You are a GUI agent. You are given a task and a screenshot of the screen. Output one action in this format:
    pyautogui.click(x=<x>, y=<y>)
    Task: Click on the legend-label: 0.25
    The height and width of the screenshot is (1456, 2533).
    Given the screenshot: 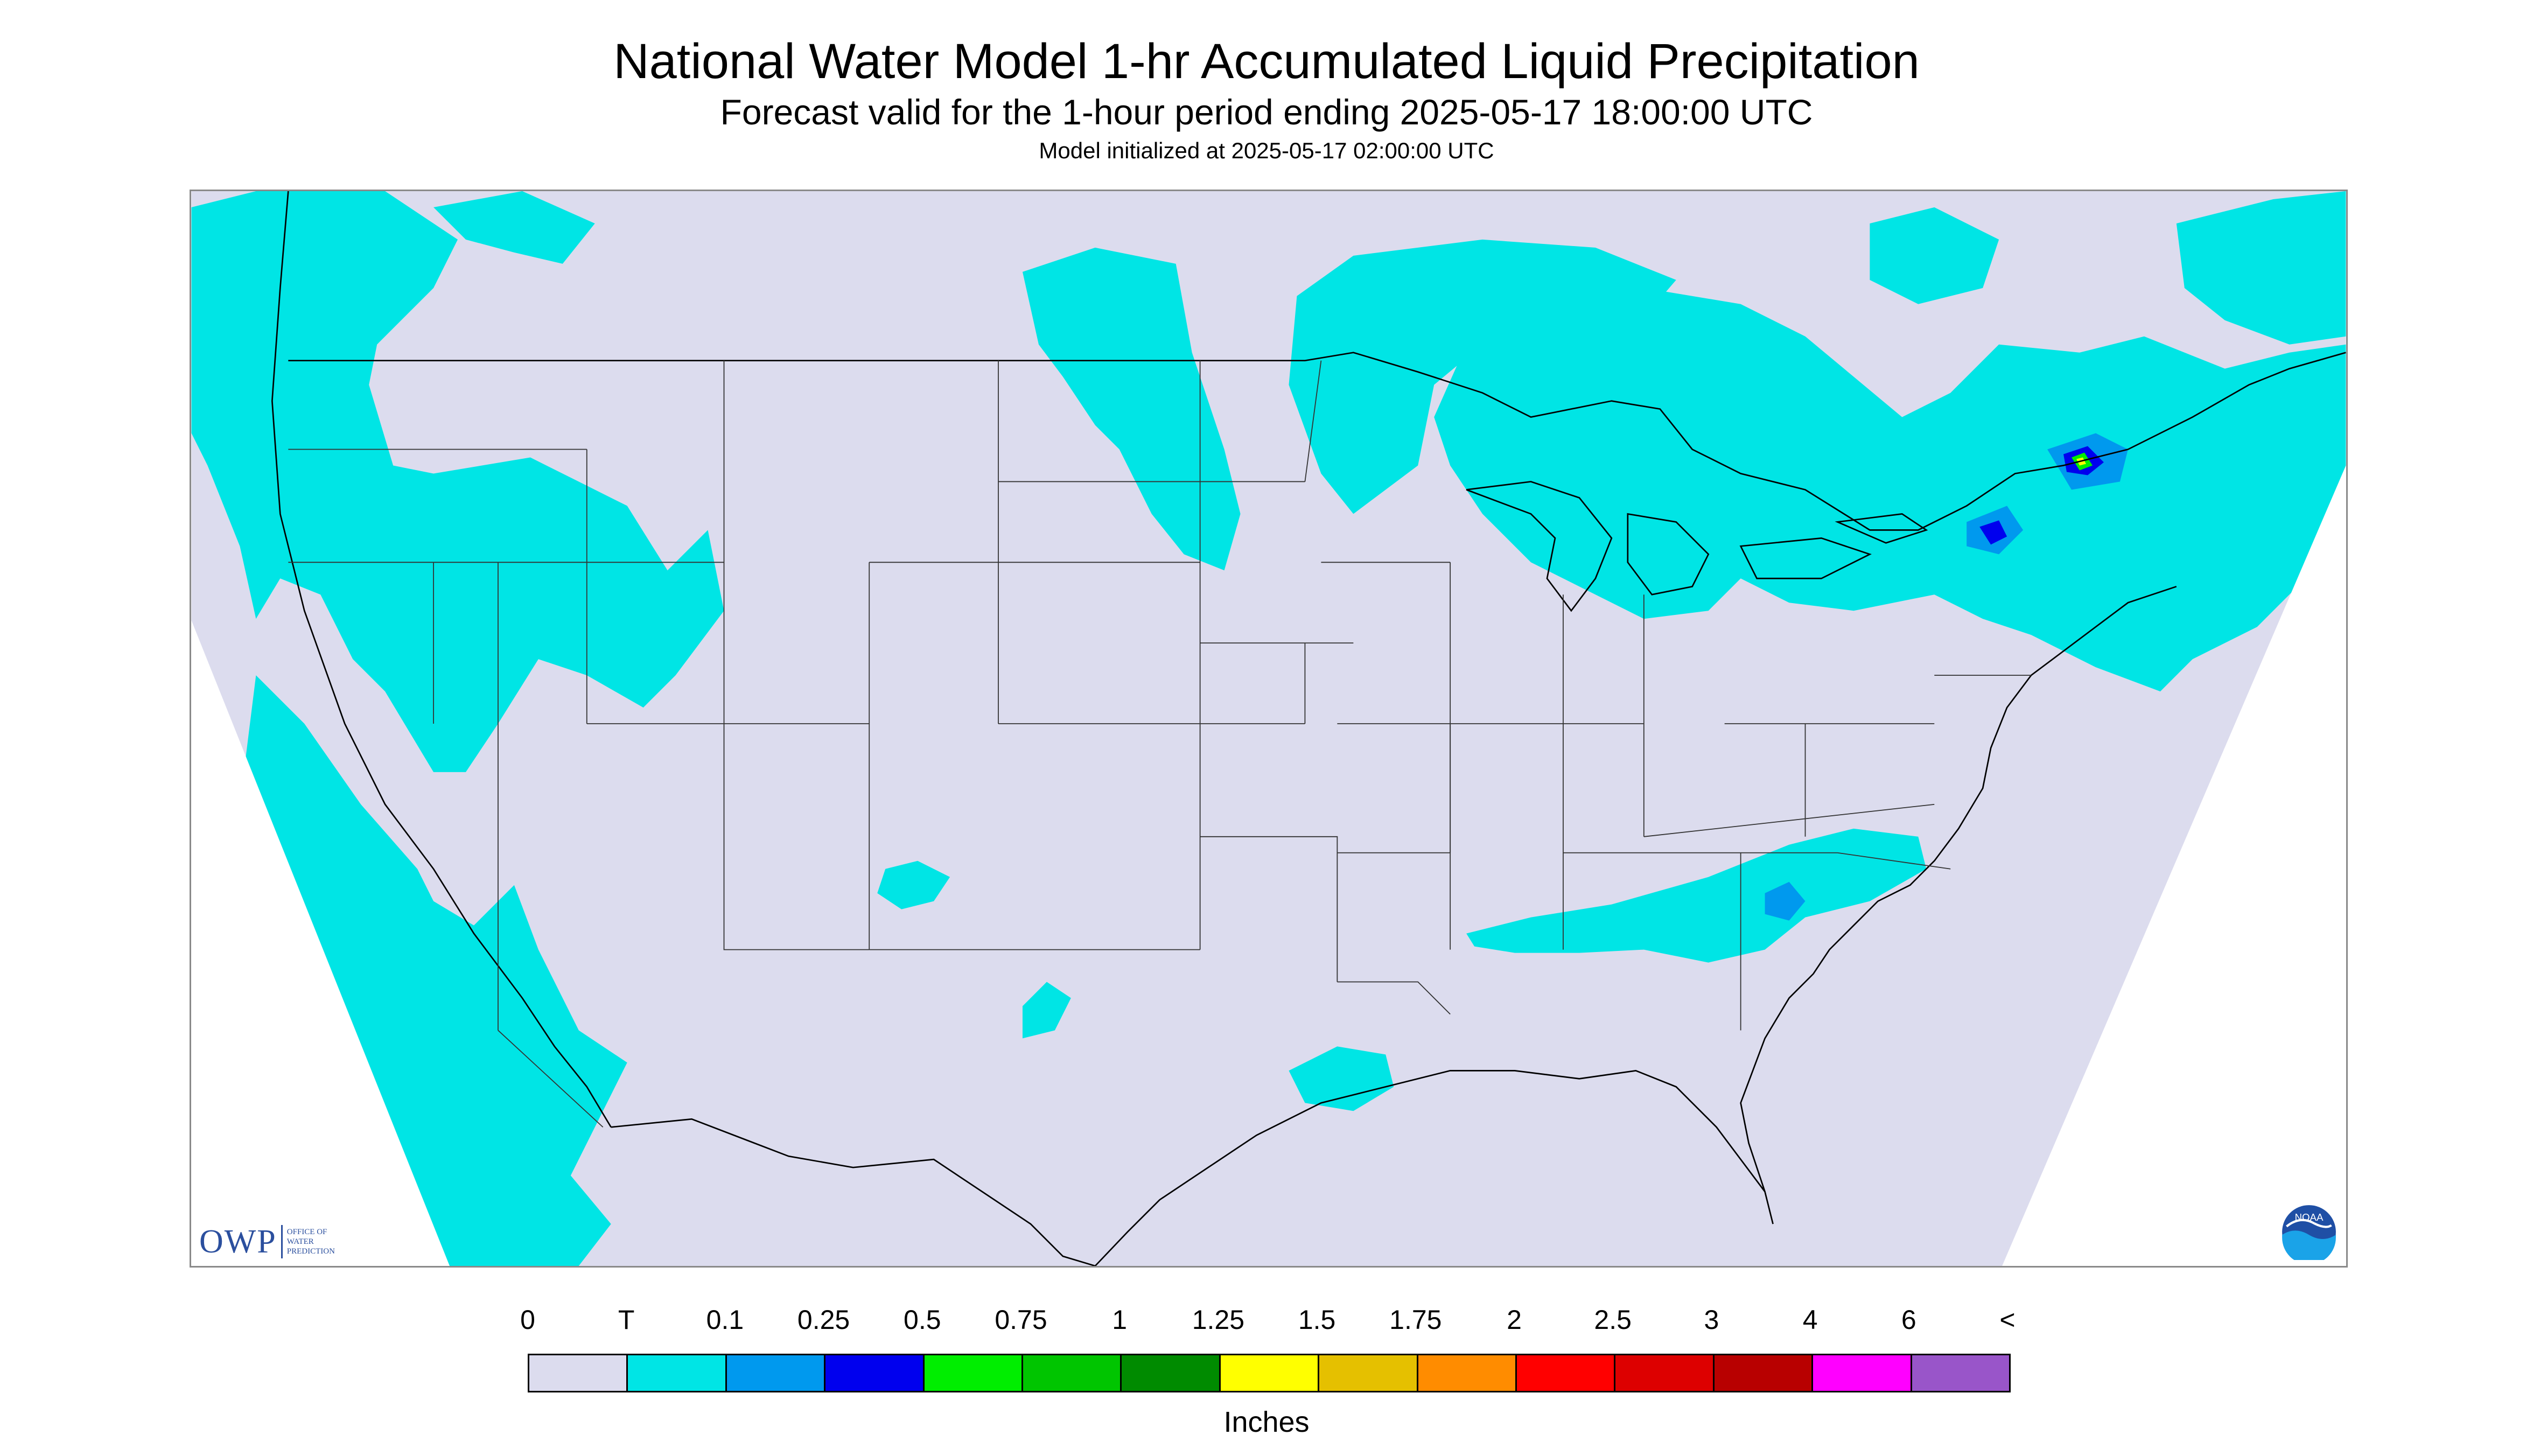 What is the action you would take?
    pyautogui.click(x=824, y=1320)
    